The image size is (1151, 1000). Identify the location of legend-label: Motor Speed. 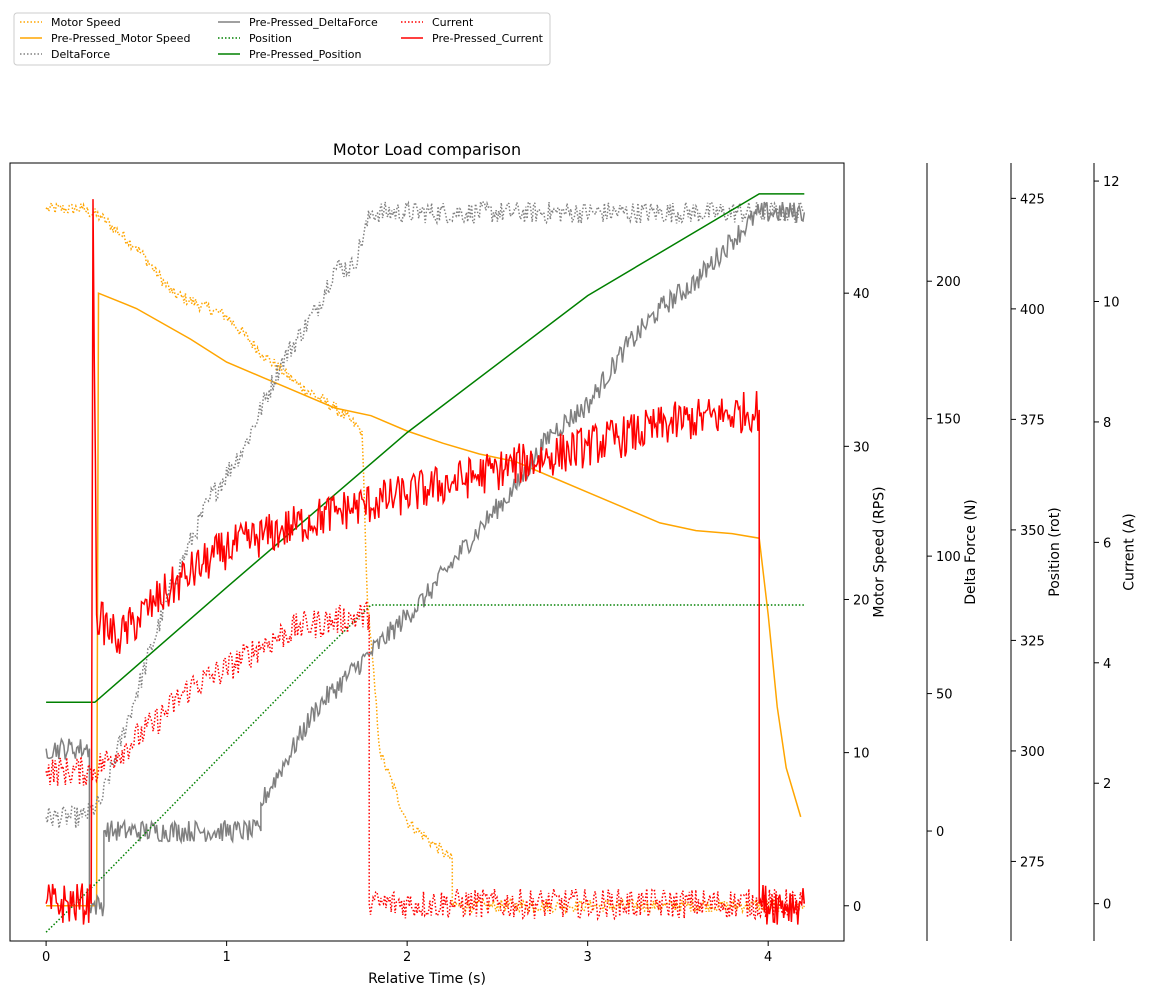
(86, 22).